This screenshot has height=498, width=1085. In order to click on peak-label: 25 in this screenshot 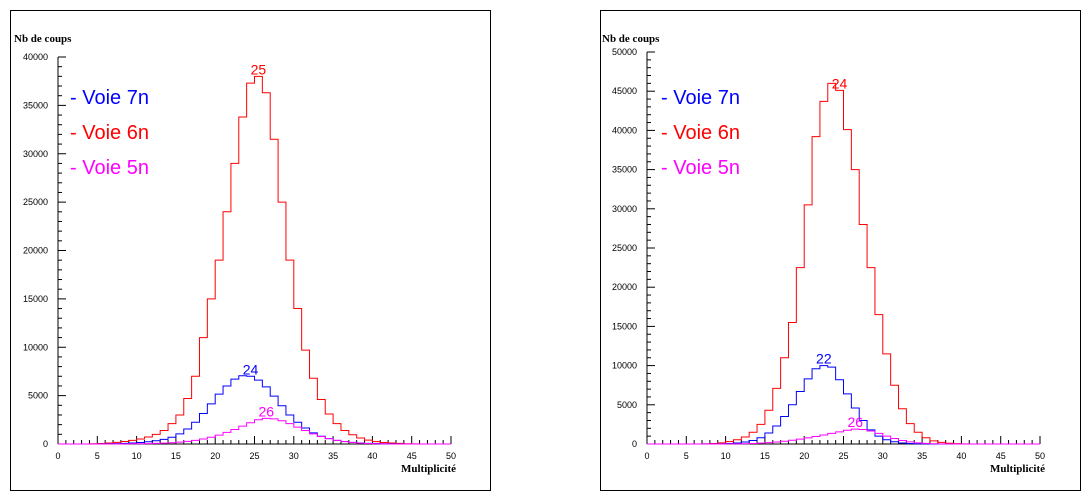, I will do `click(259, 69)`.